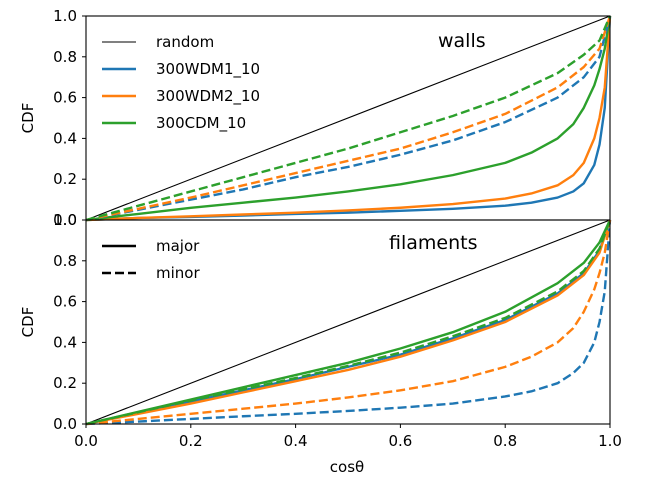 Image resolution: width=651 pixels, height=479 pixels. What do you see at coordinates (65, 261) in the screenshot?
I see `filaments-y-tick-label: 0.8` at bounding box center [65, 261].